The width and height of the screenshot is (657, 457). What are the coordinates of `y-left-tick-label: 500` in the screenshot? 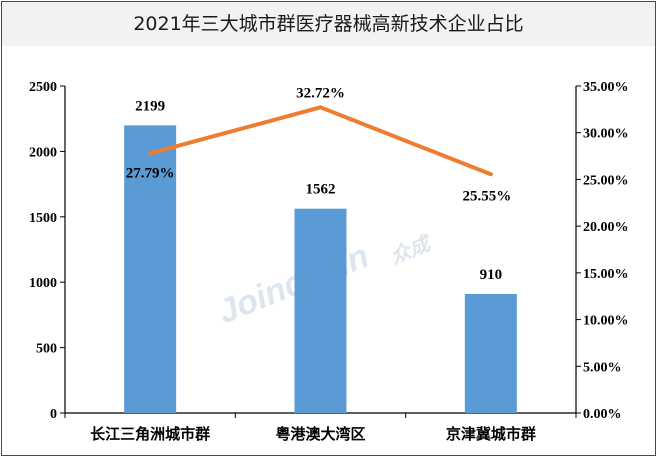 It's located at (46, 349).